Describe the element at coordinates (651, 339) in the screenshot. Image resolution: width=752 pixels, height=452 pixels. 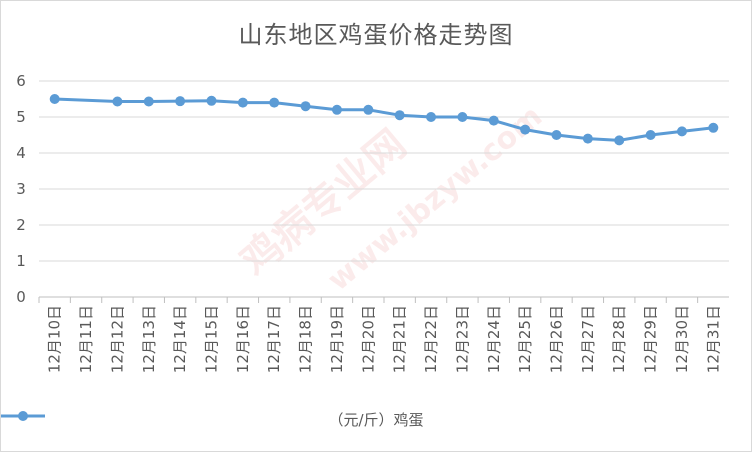
I see `x-tick-label: 12月29日` at that location.